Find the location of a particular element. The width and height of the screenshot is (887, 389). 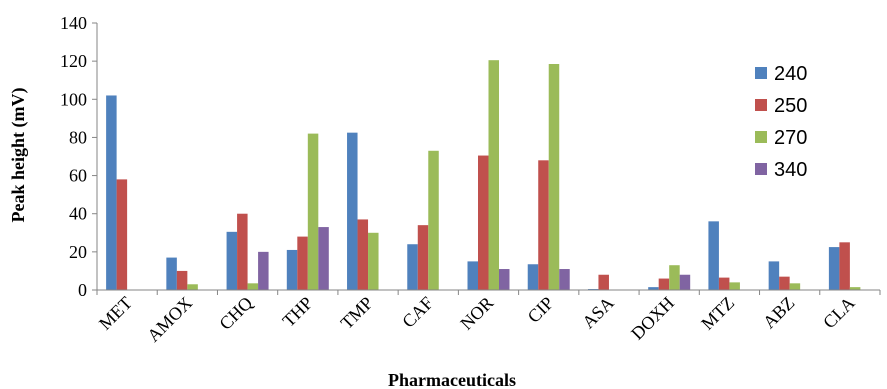

x-category-label: MTZ is located at coordinates (717, 313).